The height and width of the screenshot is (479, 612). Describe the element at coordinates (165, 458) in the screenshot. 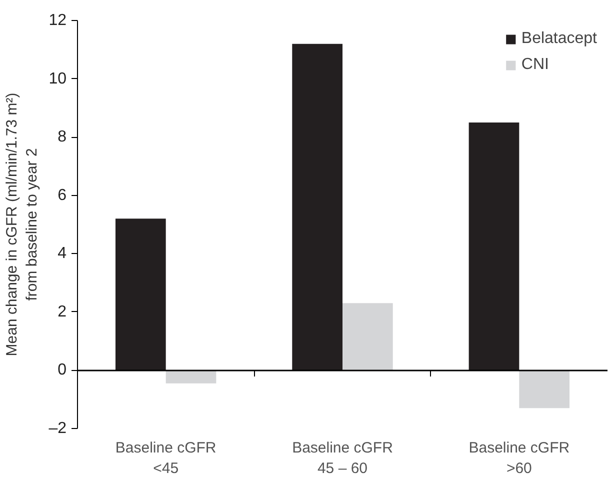

I see `x-tick-label: Baseline cGFR <45` at that location.